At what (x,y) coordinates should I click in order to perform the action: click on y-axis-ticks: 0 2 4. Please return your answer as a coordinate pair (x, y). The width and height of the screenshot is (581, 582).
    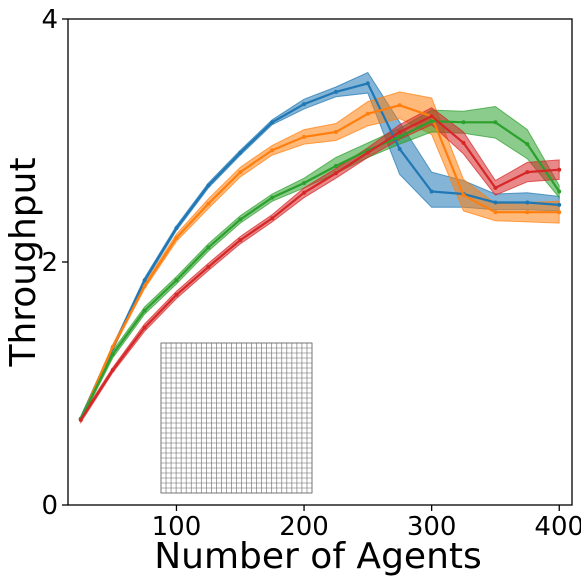
    Looking at the image, I should click on (54, 263).